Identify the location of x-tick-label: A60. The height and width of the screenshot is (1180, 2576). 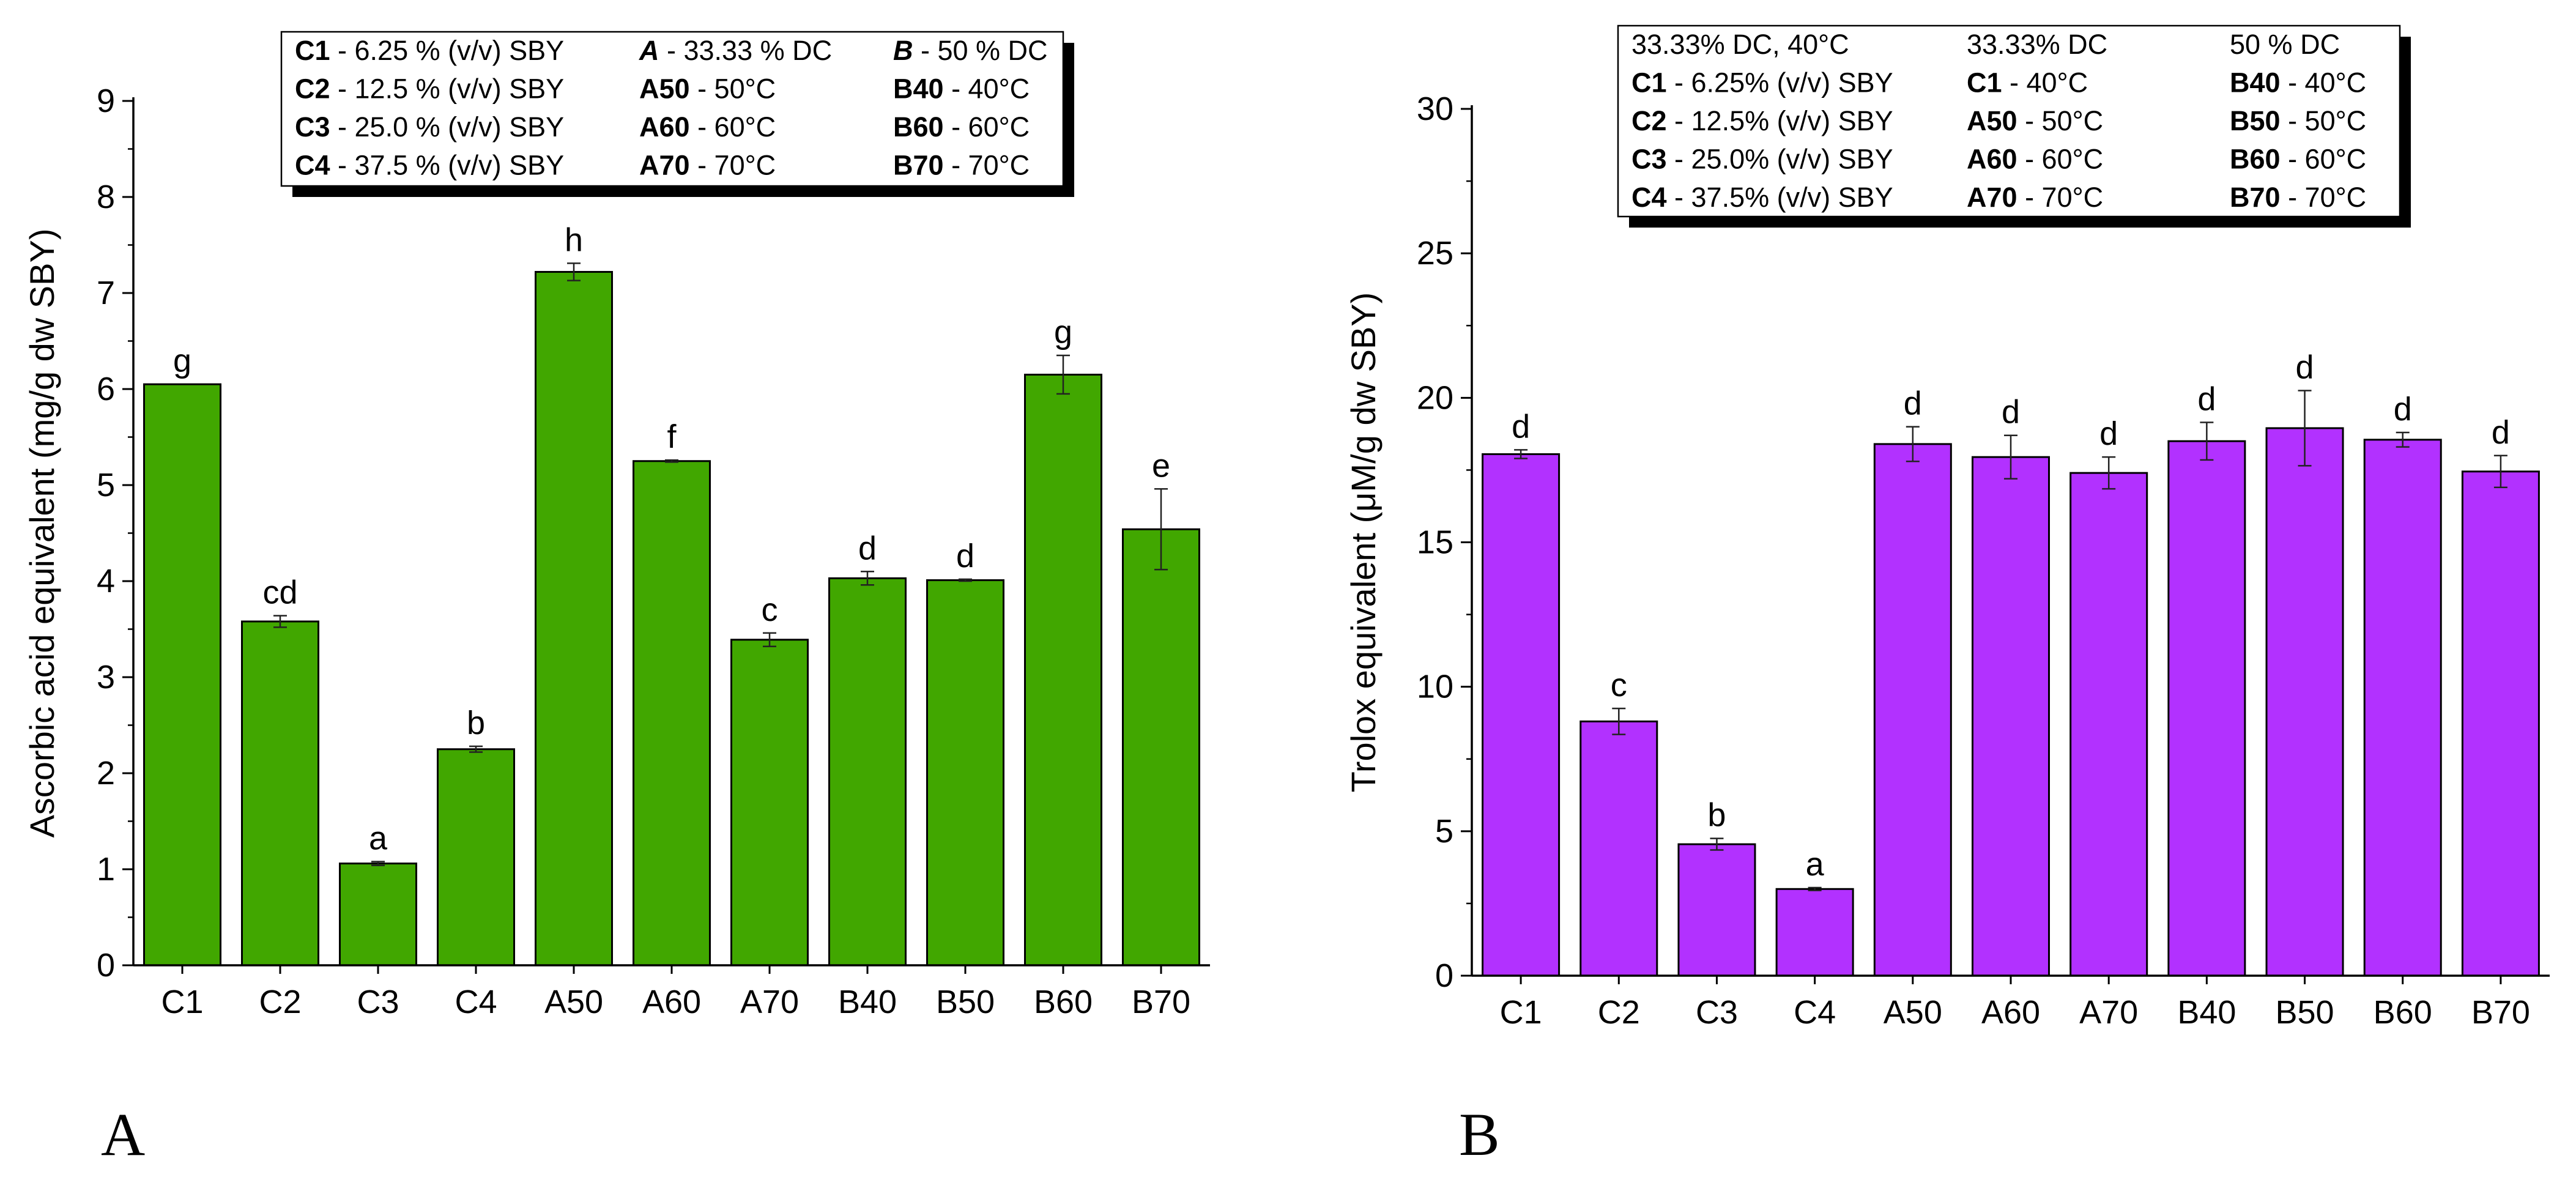
(2010, 1012).